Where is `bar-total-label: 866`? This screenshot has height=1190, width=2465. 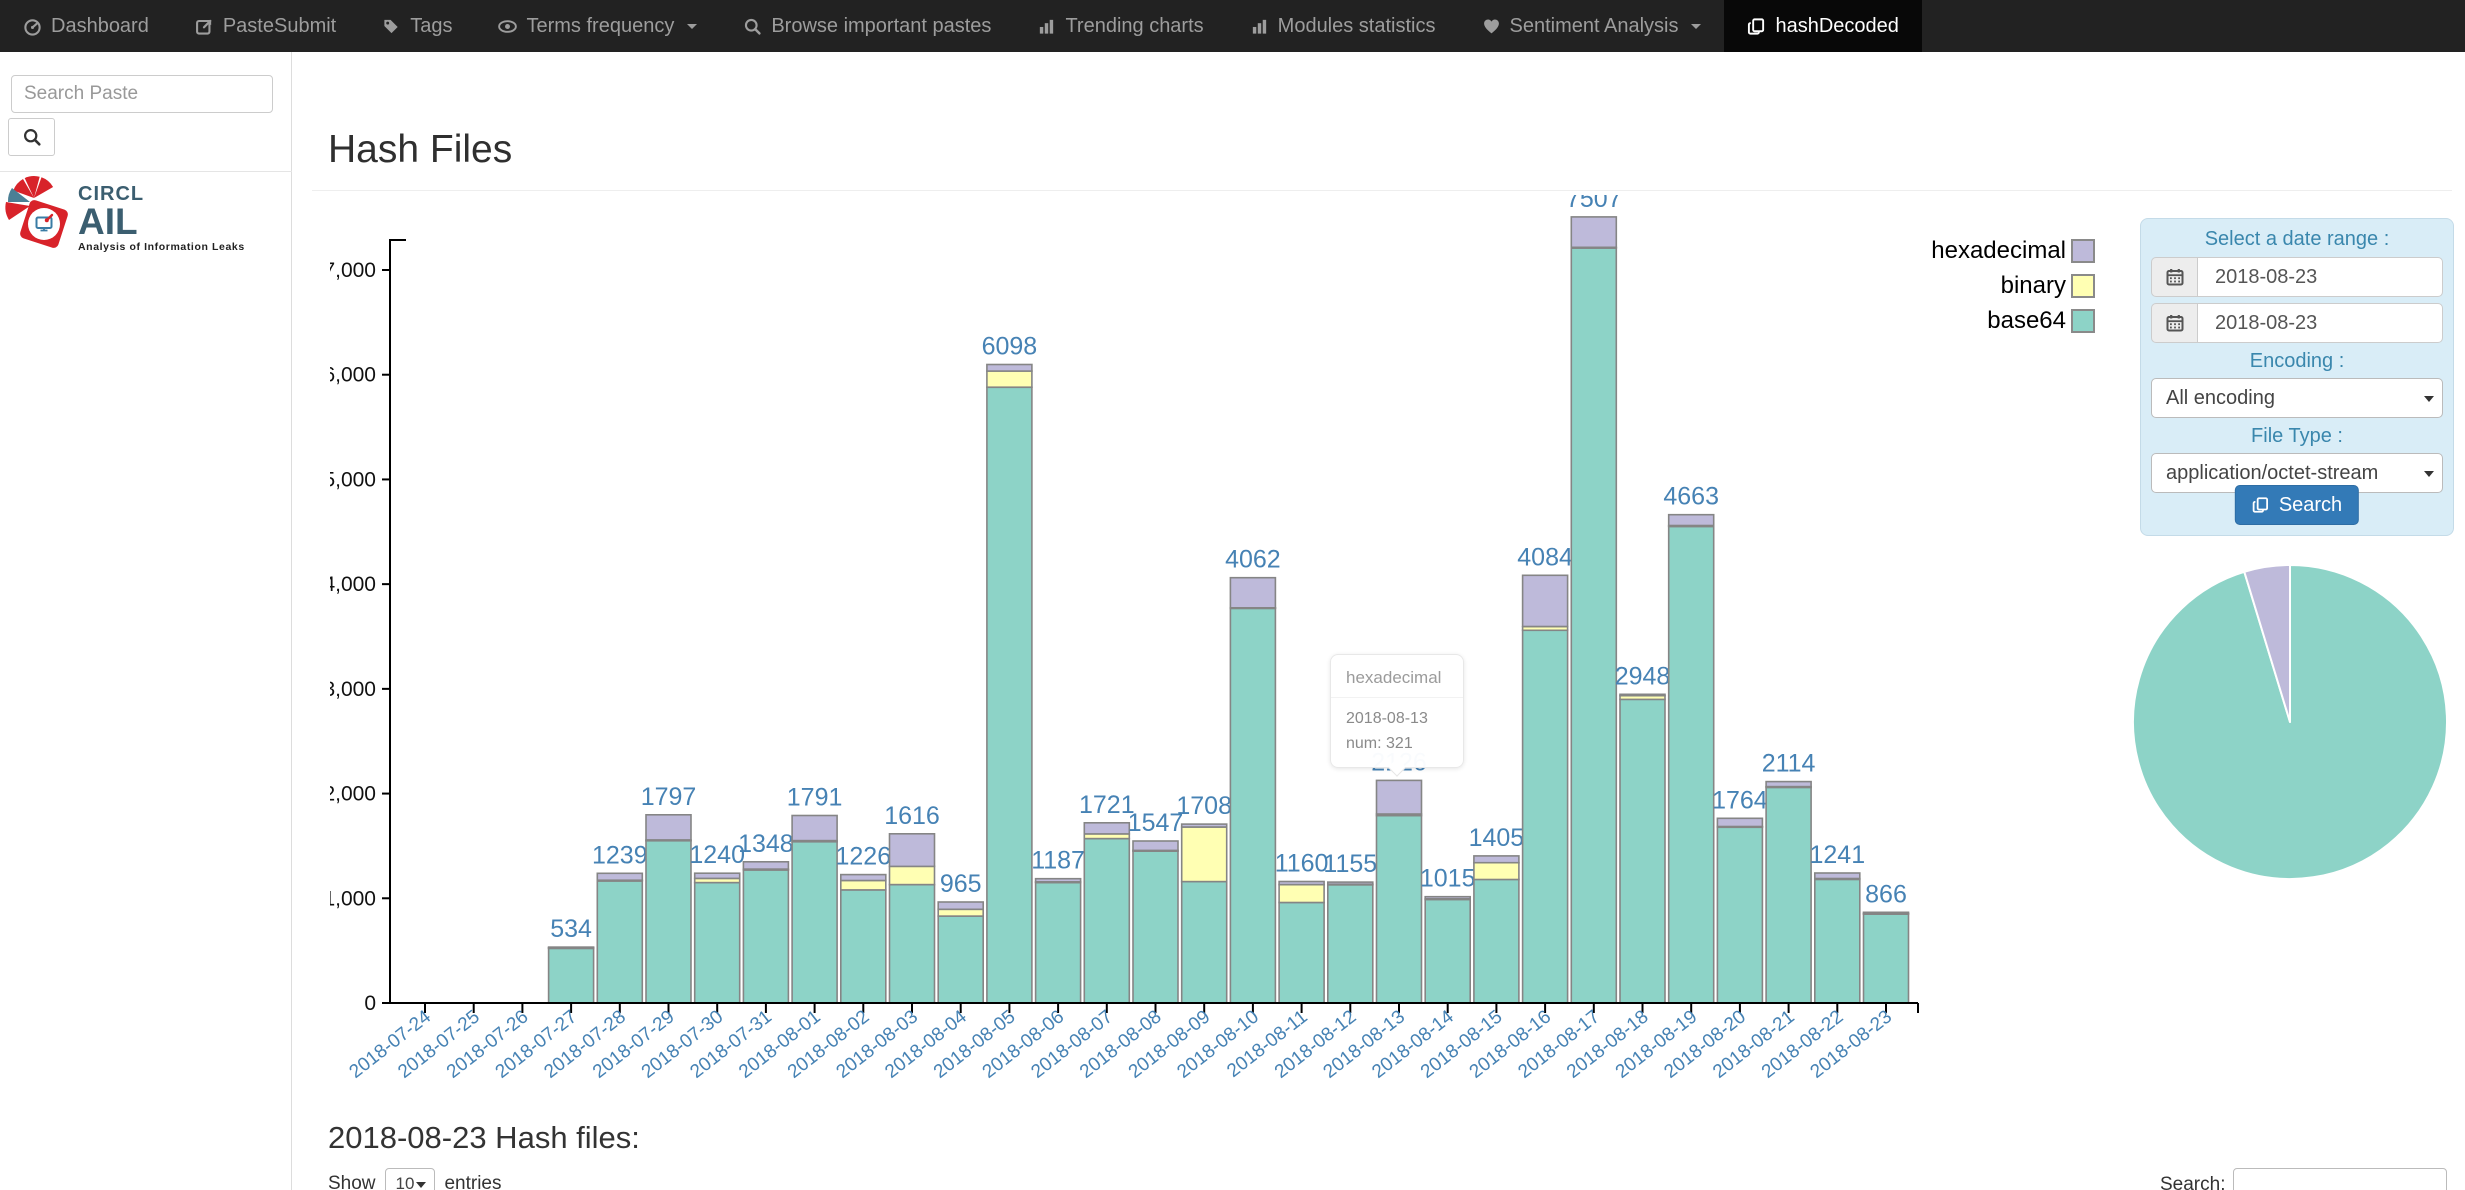 bar-total-label: 866 is located at coordinates (1886, 894).